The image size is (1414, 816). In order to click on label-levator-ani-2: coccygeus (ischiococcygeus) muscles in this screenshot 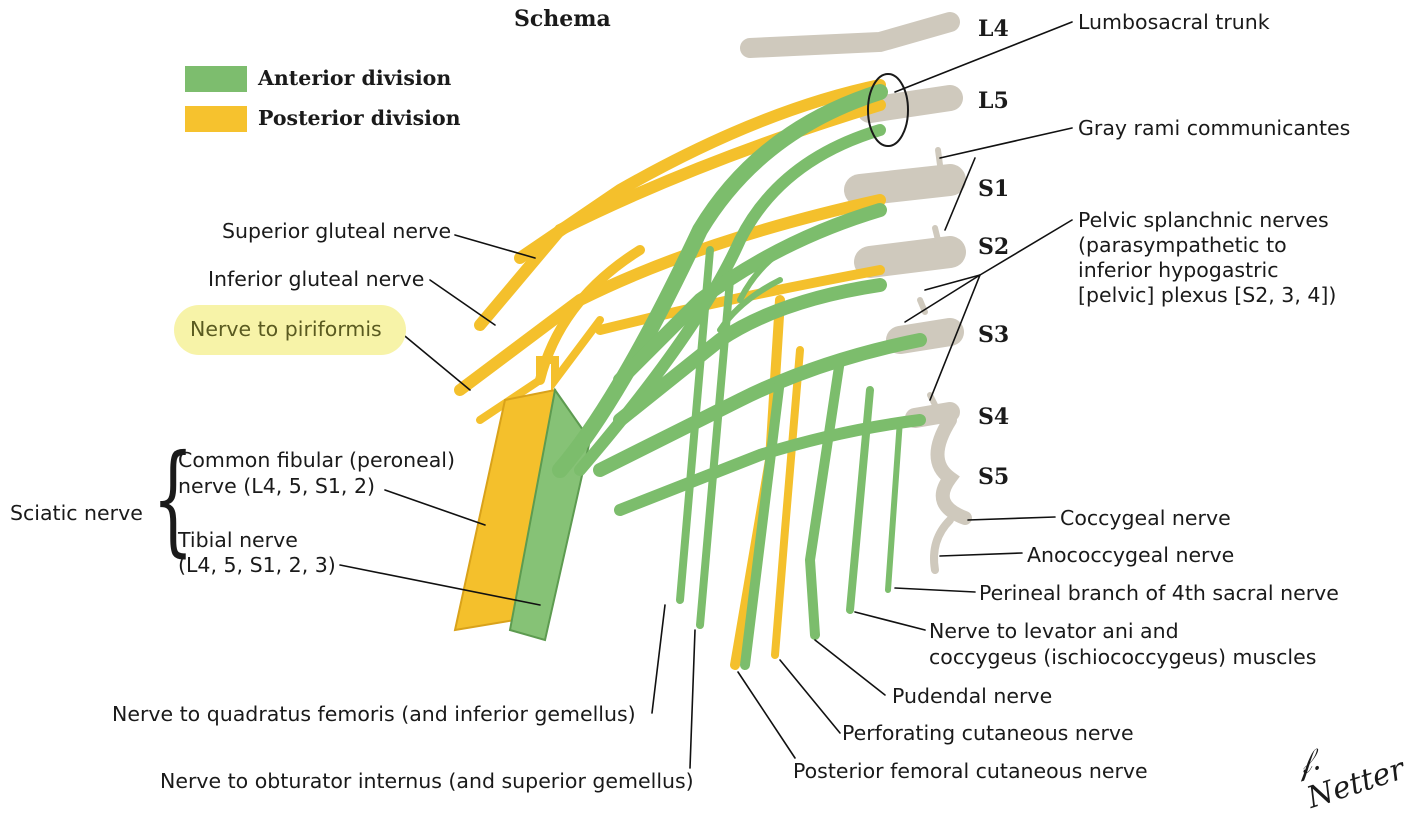, I will do `click(1123, 657)`.